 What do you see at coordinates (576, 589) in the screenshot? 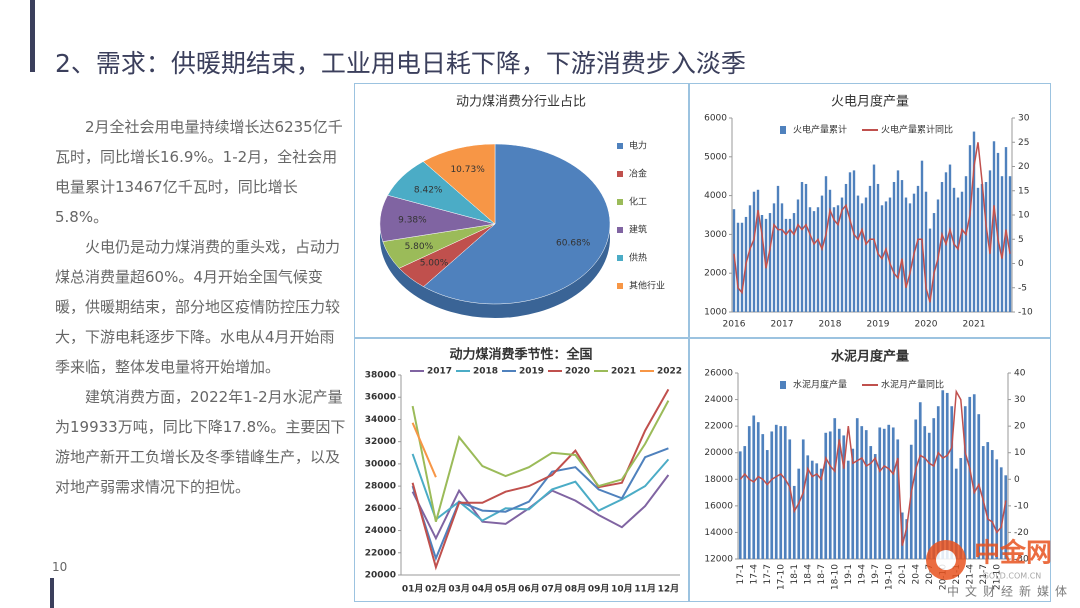
I see `x-tick-label: 08月` at bounding box center [576, 589].